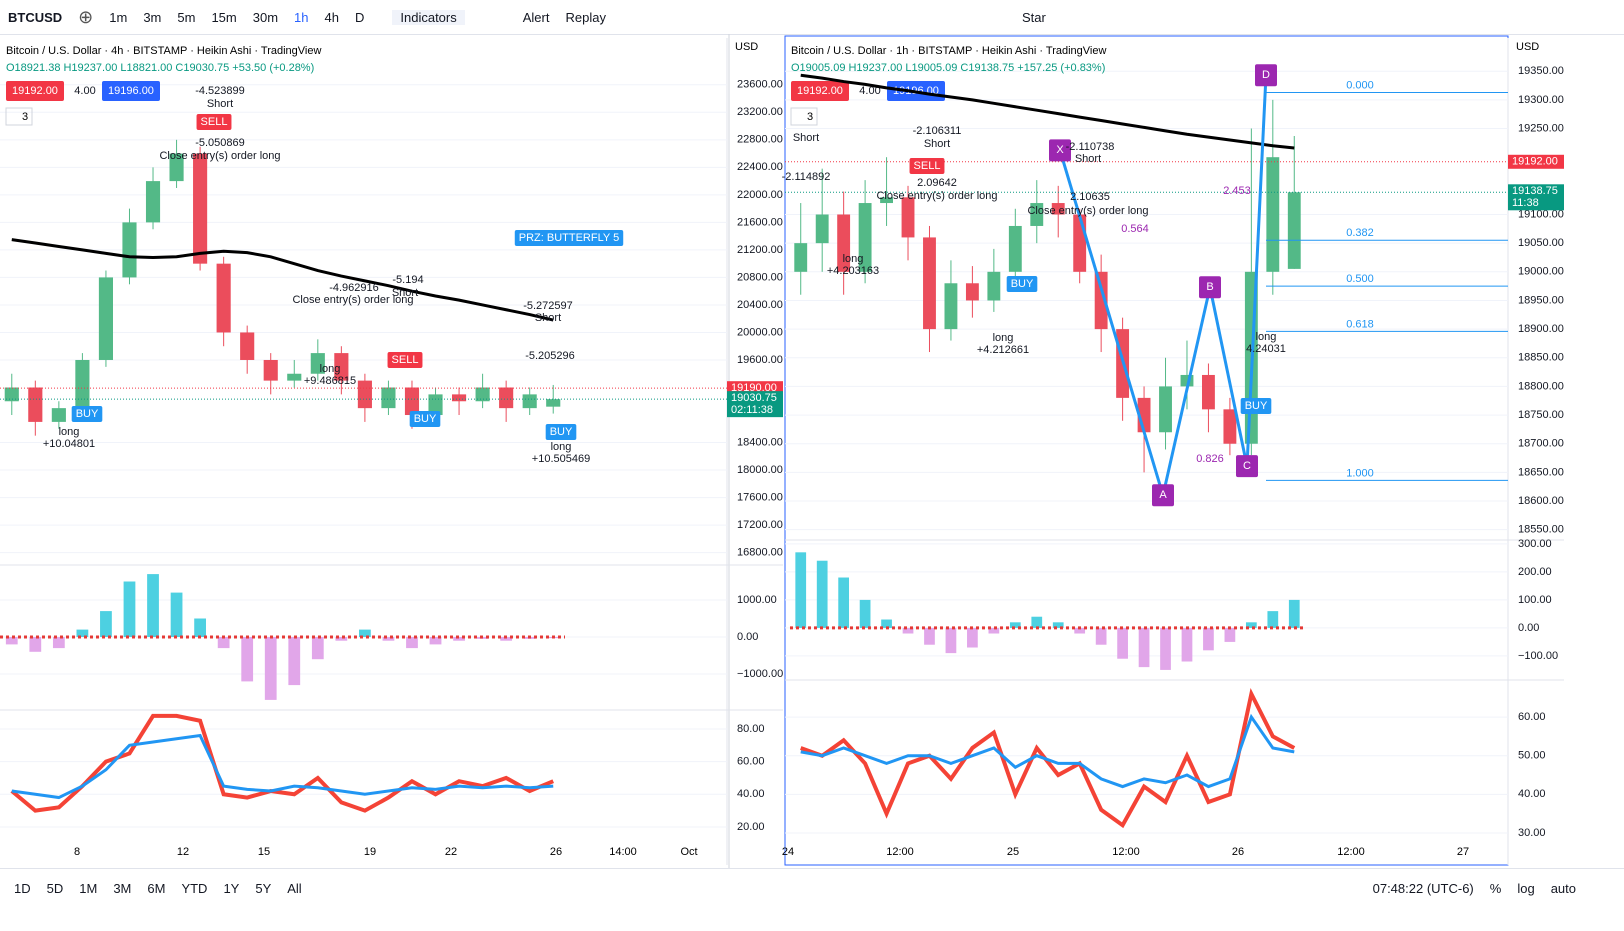 This screenshot has height=931, width=1624. I want to click on price-tick-label: 19350.00, so click(1541, 71).